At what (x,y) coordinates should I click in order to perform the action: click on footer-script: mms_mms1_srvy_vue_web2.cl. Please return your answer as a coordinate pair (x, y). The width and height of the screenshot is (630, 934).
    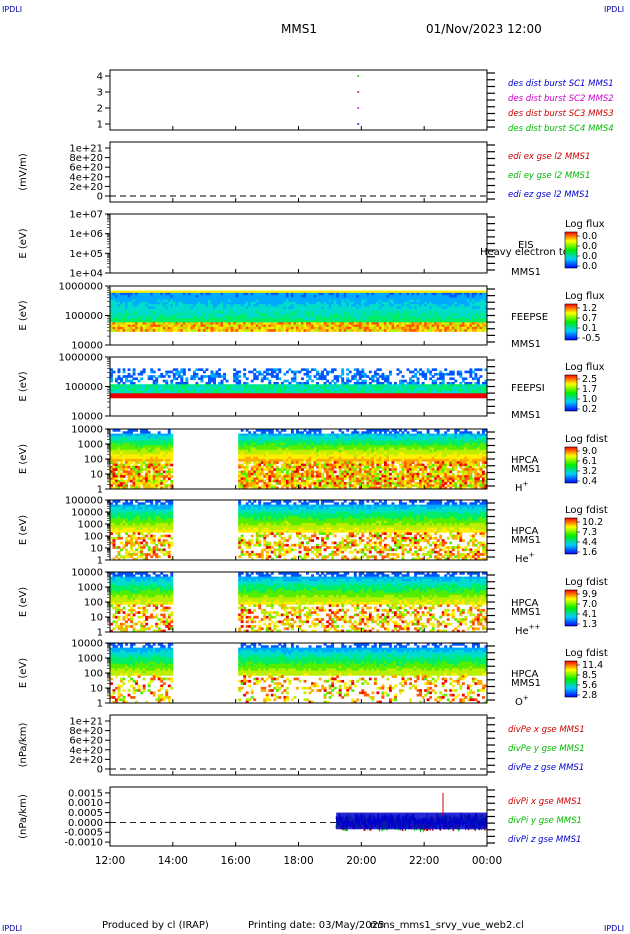
    Looking at the image, I should click on (447, 925).